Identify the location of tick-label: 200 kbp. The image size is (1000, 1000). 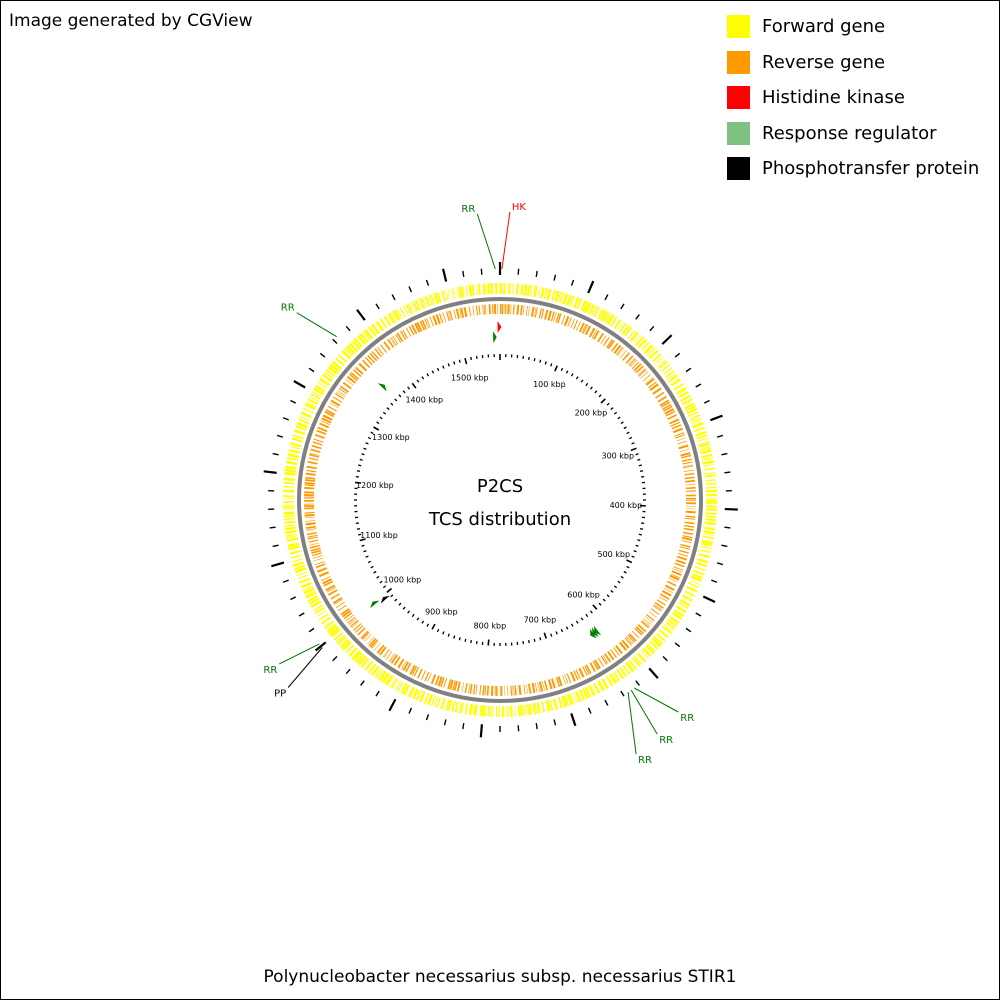
(591, 413).